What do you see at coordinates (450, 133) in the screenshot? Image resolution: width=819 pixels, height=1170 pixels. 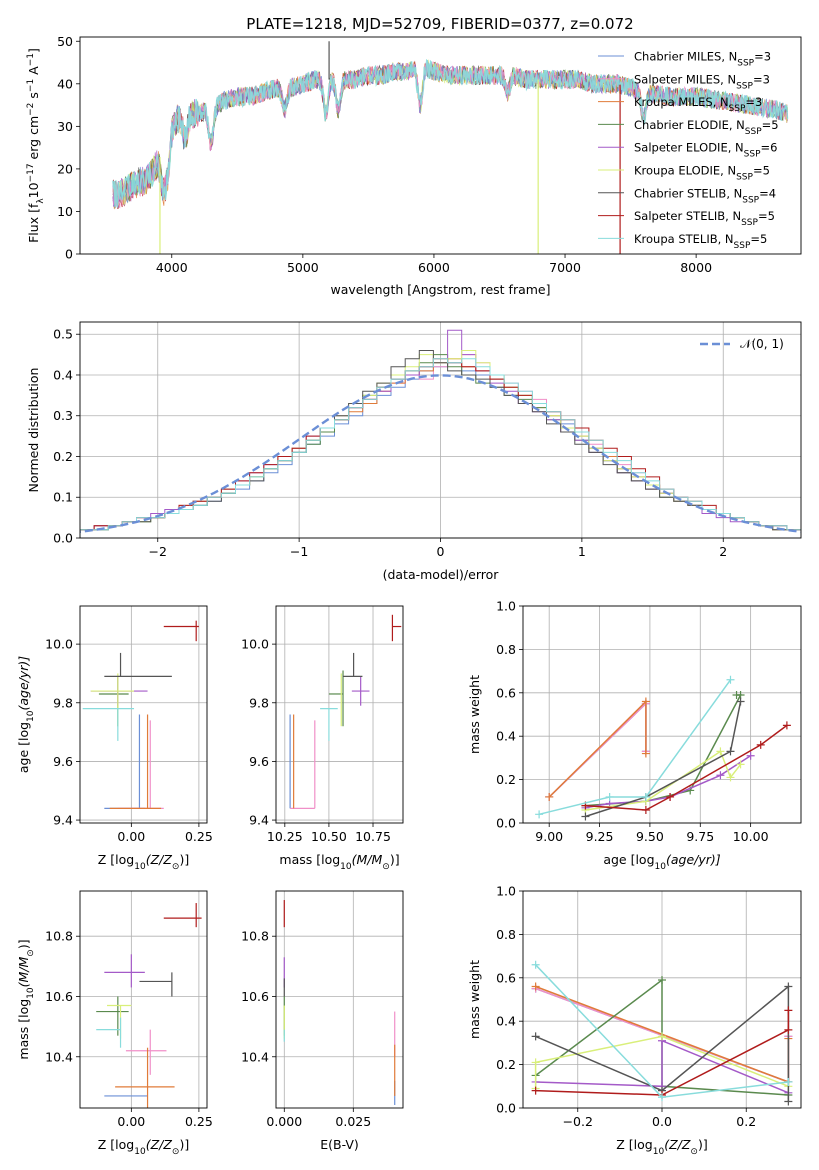 I see `spectrum-line-kroupa_stelib` at bounding box center [450, 133].